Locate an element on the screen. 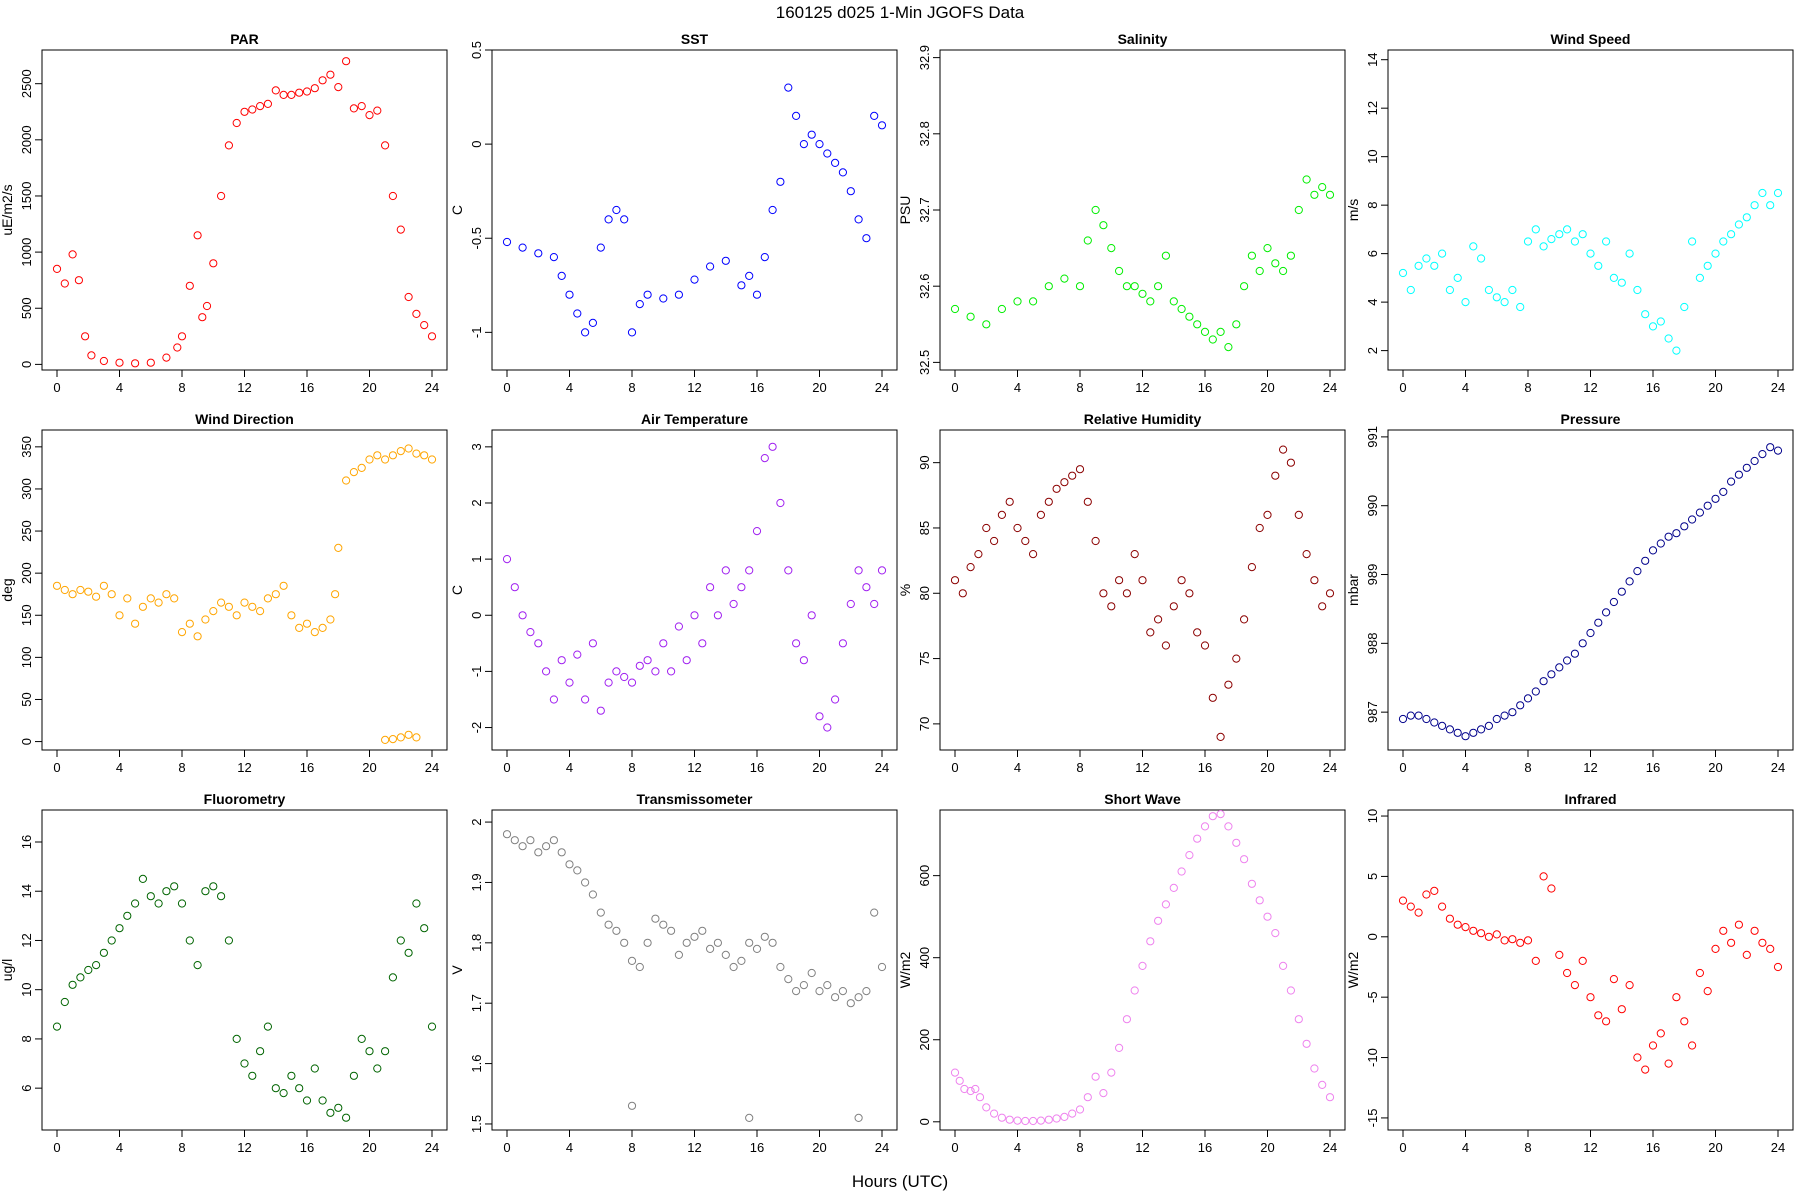 The height and width of the screenshot is (1200, 1800). y-tick-label-short-wave: 400 is located at coordinates (924, 958).